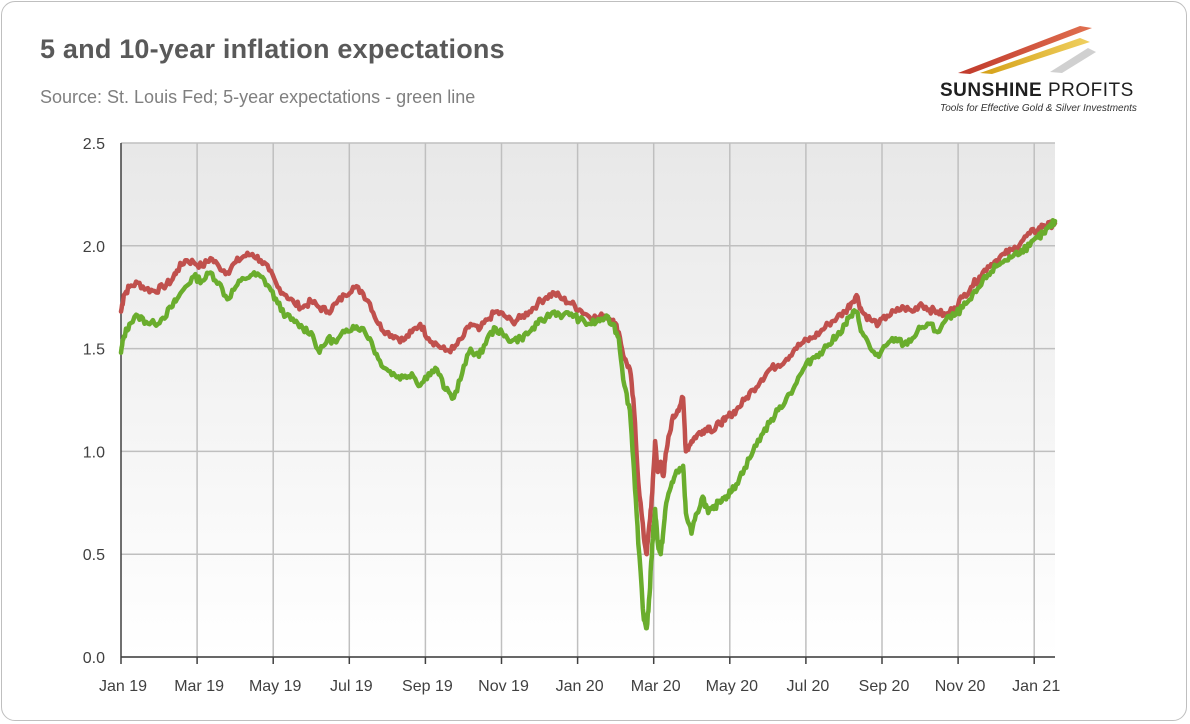 This screenshot has height=724, width=1190. Describe the element at coordinates (656, 686) in the screenshot. I see `x-tick-label: Mar 20` at that location.